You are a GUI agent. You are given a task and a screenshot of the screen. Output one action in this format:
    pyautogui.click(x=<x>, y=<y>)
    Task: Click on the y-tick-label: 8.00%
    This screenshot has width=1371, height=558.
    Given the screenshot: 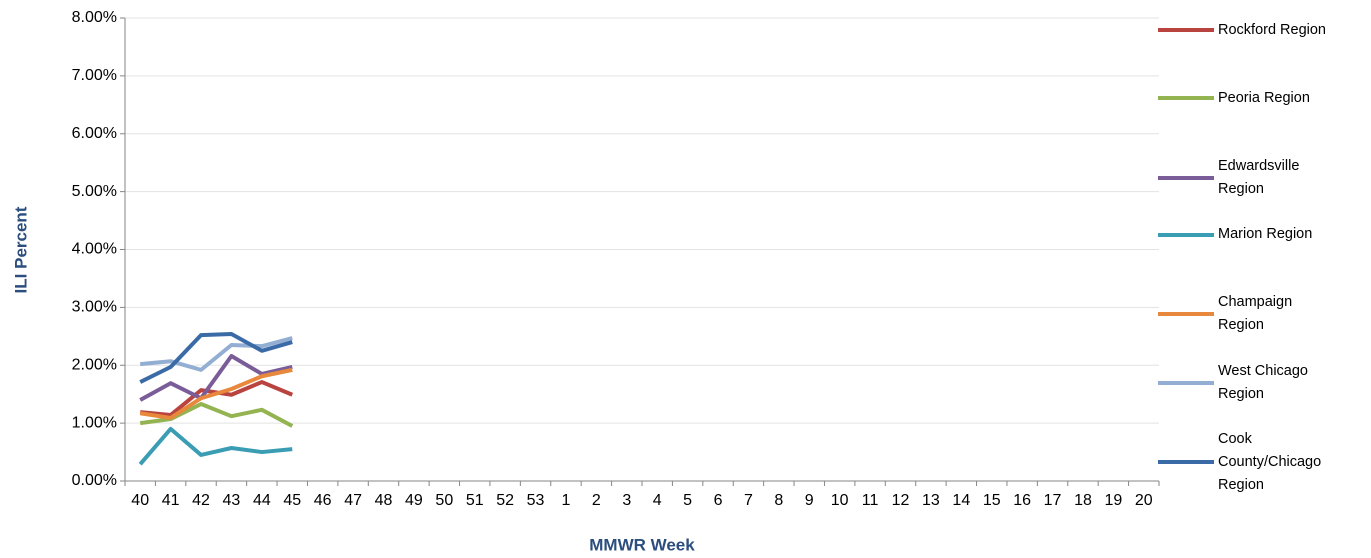 What is the action you would take?
    pyautogui.click(x=94, y=17)
    